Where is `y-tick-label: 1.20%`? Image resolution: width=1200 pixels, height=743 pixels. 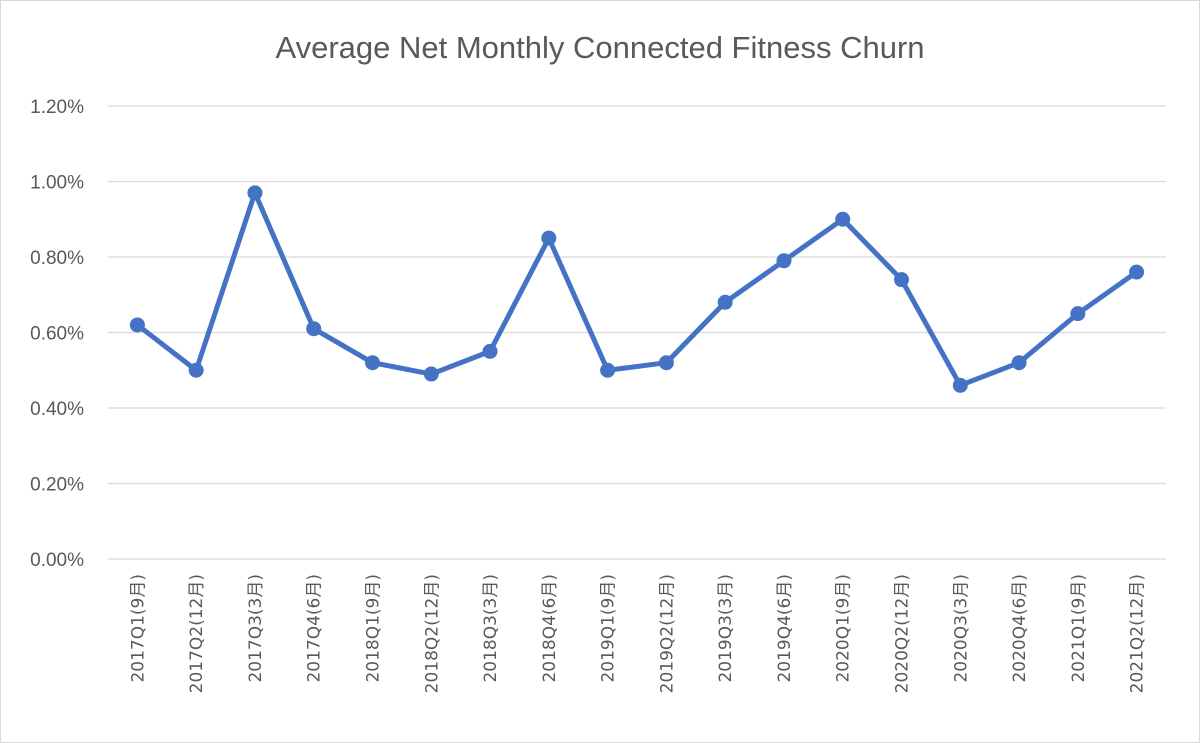 y-tick-label: 1.20% is located at coordinates (57, 107).